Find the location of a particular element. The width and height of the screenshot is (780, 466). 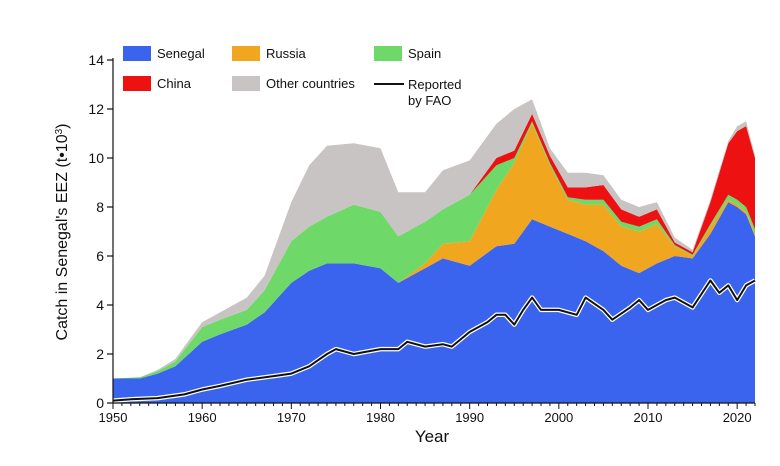

x-tick-label: 1990 is located at coordinates (469, 417).